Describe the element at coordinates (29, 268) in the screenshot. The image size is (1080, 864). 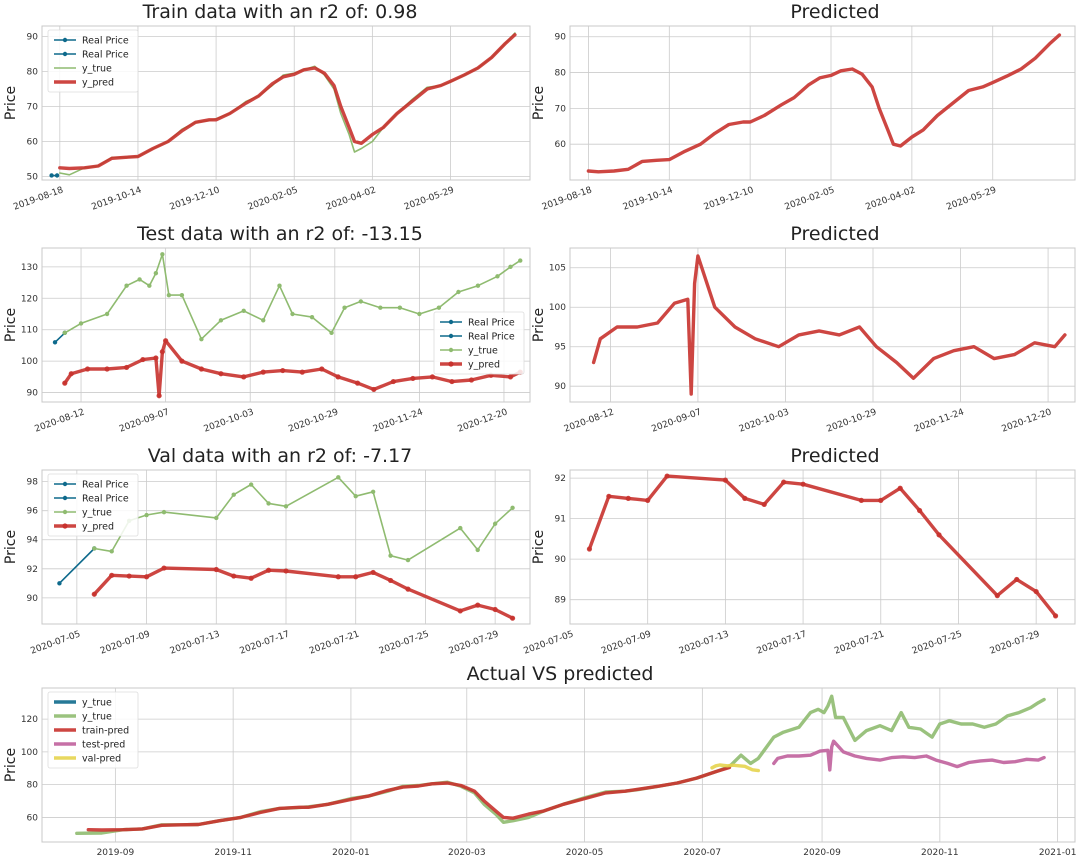
I see `y-tick-label: 130` at that location.